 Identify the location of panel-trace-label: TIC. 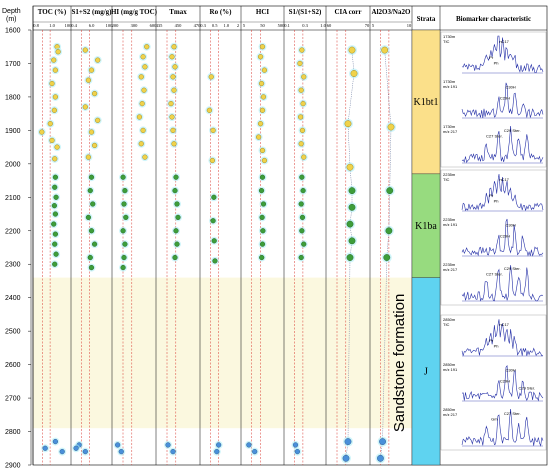
(446, 324).